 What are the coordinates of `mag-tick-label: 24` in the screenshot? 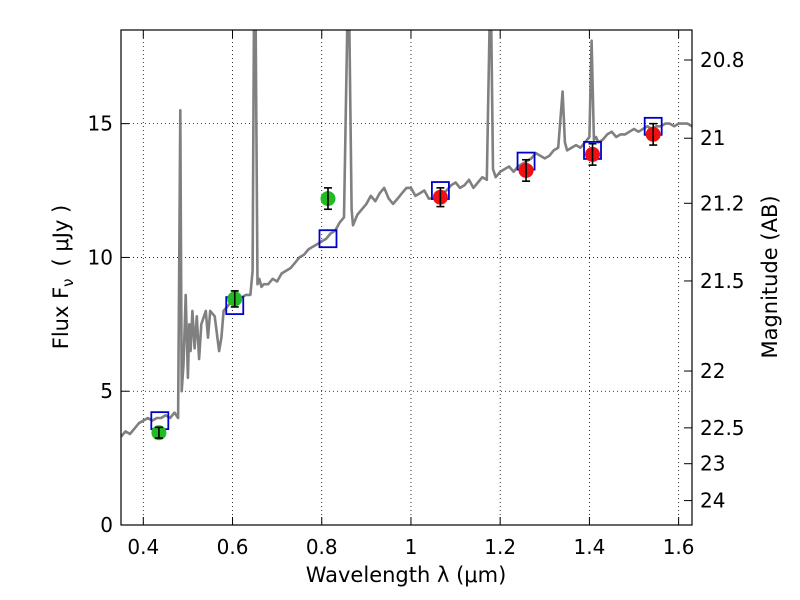 It's located at (712, 501).